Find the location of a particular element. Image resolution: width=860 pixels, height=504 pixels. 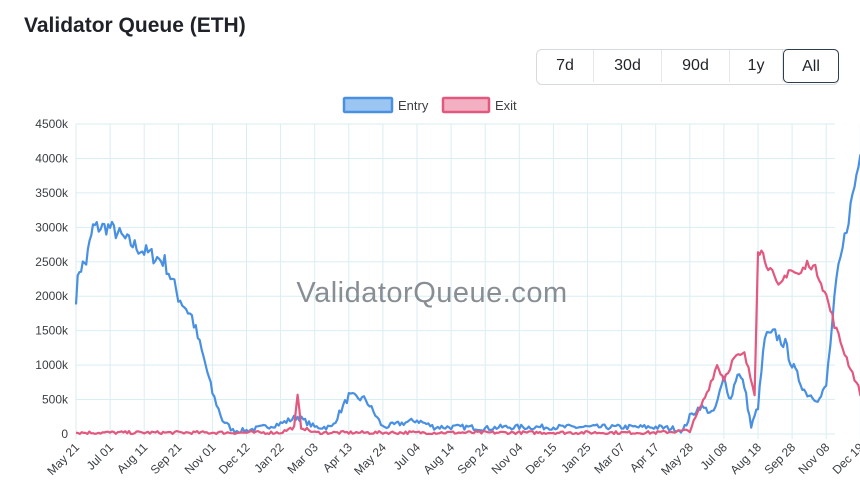

legend-label-exit: Exit is located at coordinates (506, 105).